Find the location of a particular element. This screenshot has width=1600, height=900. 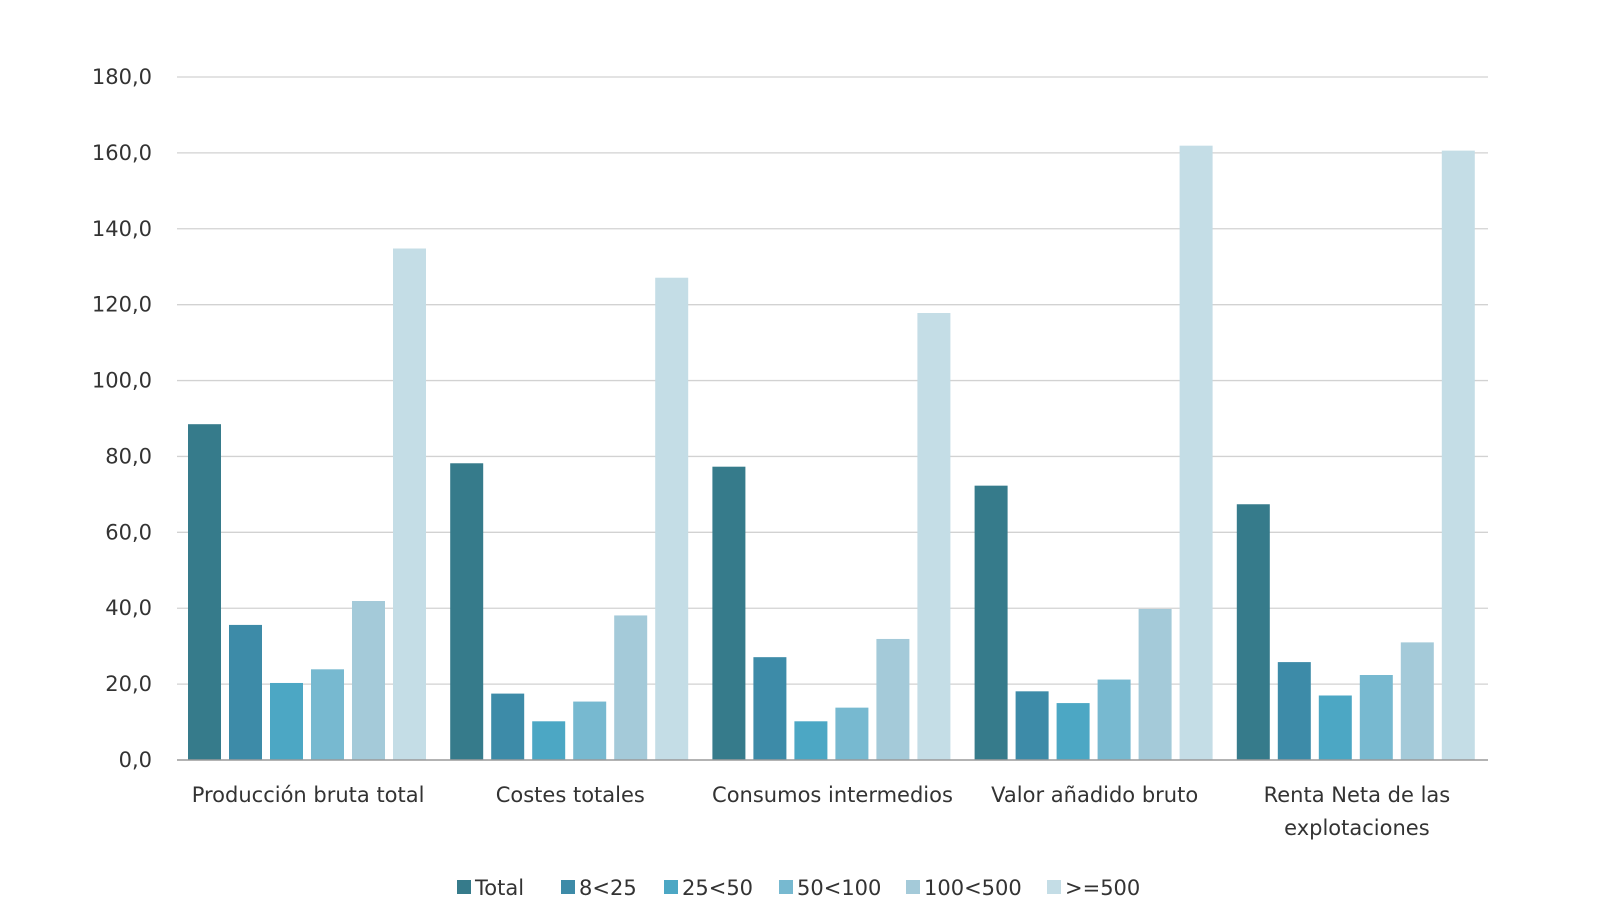

x-category-label: Valor añadido bruto is located at coordinates (1094, 795).